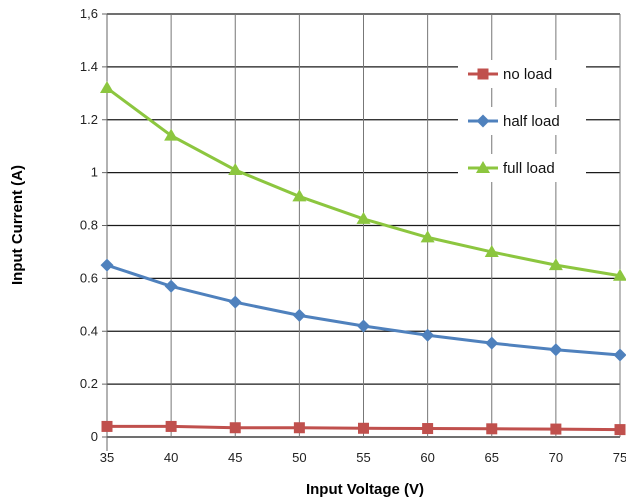 This screenshot has height=501, width=626. I want to click on legend-label: half load, so click(531, 121).